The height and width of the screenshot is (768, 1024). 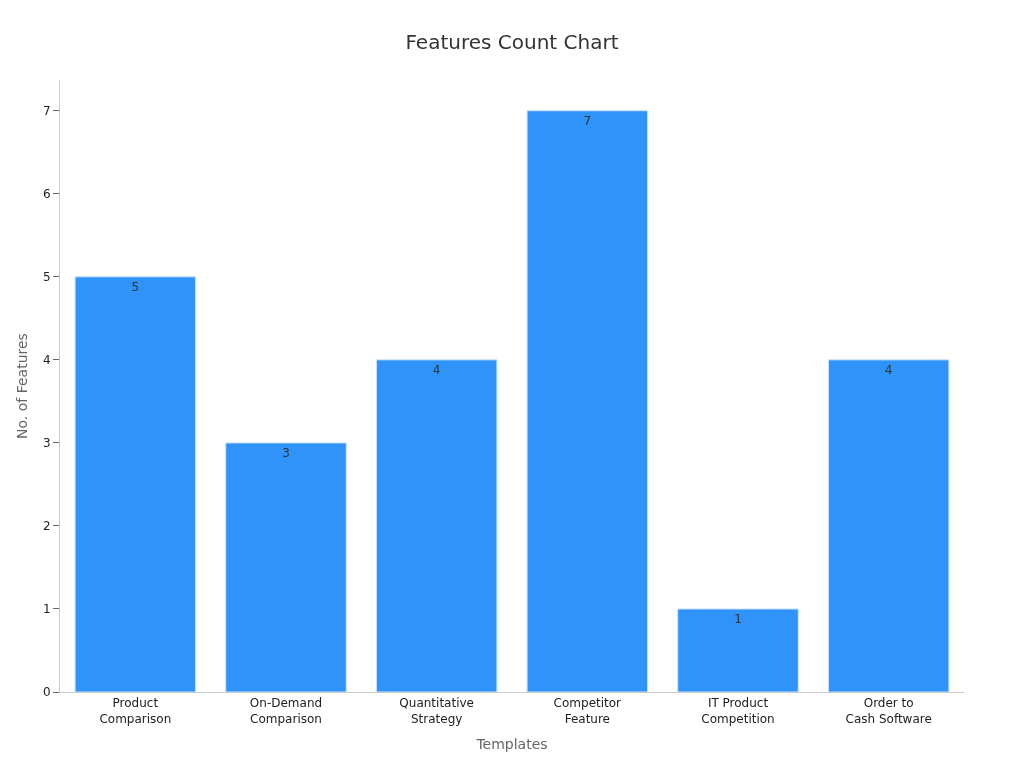 I want to click on data-label: 5, so click(x=135, y=286).